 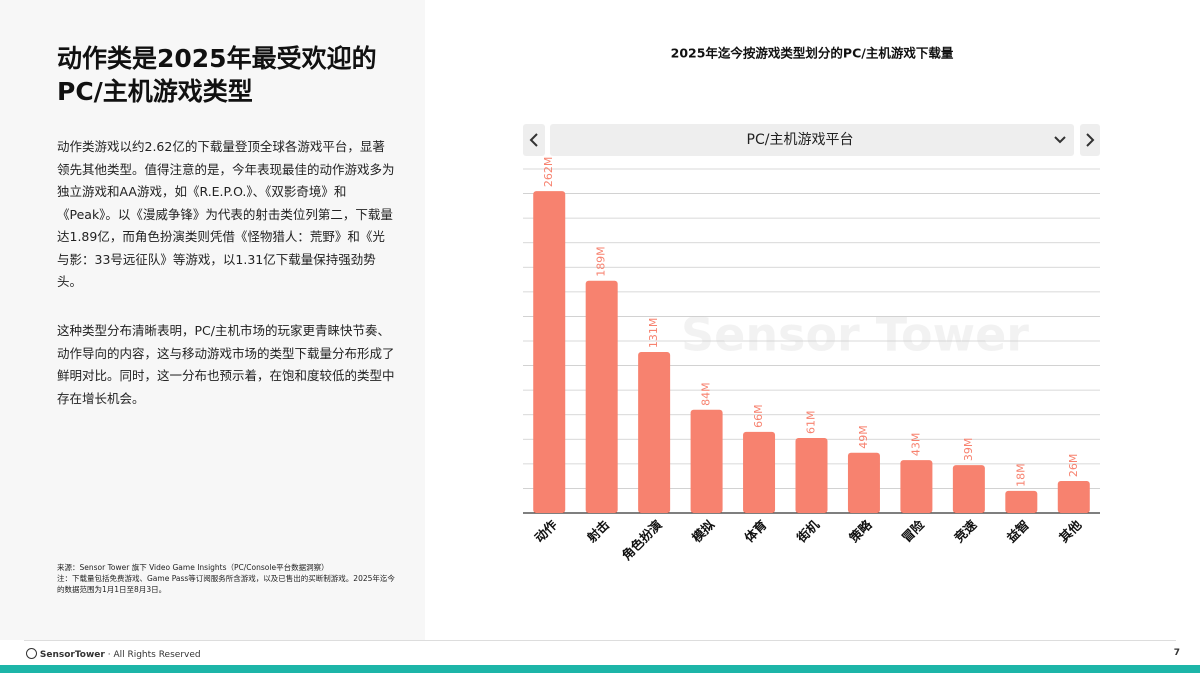 I want to click on dropdown, so click(x=812, y=140).